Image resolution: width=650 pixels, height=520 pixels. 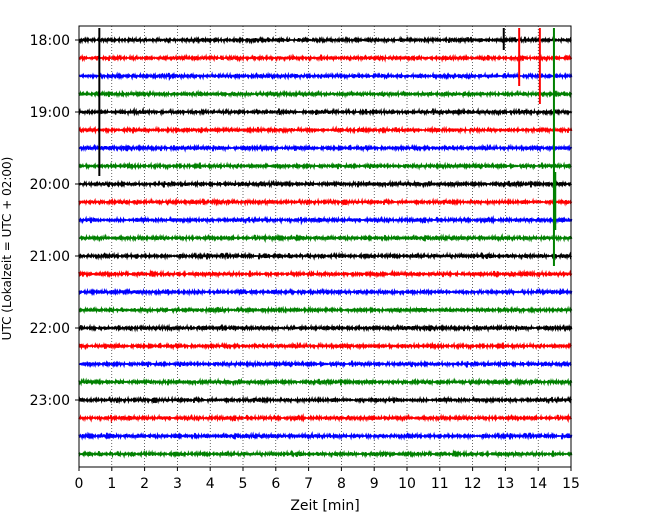 I want to click on x-tick-label: 10, so click(x=407, y=484).